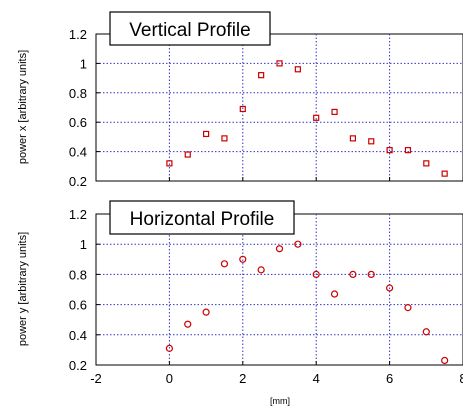 This screenshot has height=409, width=463. I want to click on x-tick-label: 8, so click(461, 378).